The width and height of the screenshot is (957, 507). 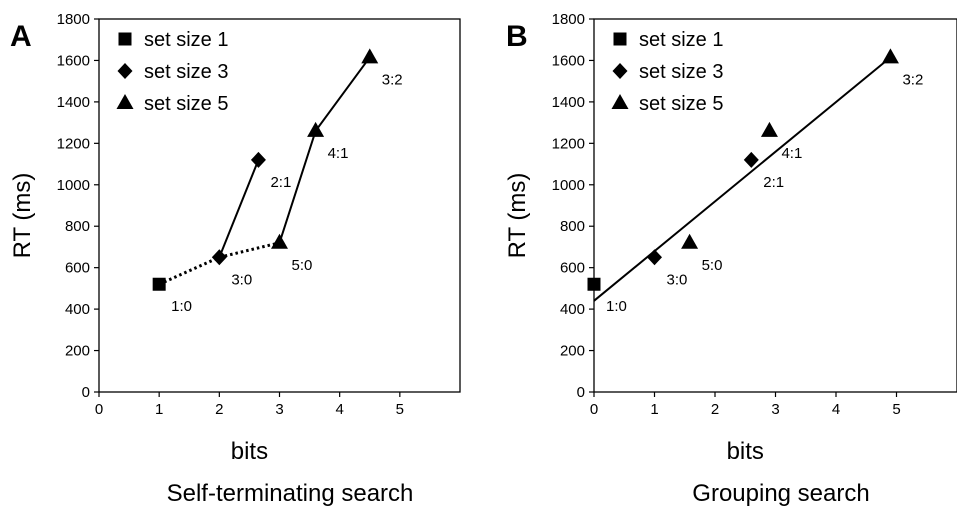 What do you see at coordinates (780, 493) in the screenshot?
I see `panel-caption: Grouping search` at bounding box center [780, 493].